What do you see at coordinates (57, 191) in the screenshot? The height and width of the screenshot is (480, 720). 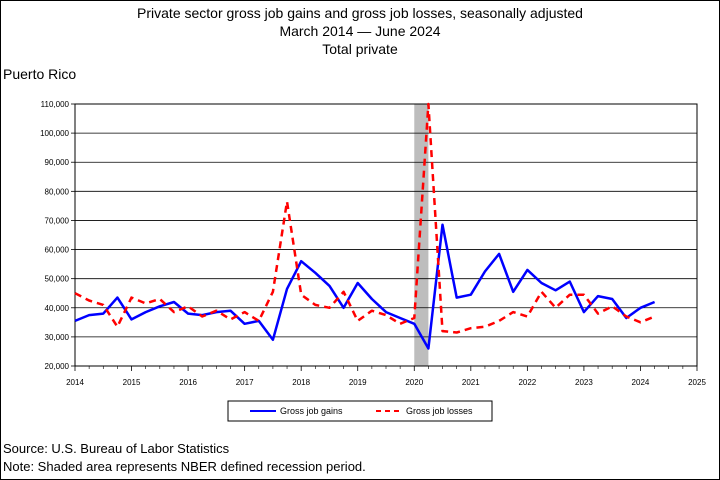 I see `y-tick-label: 80,000` at bounding box center [57, 191].